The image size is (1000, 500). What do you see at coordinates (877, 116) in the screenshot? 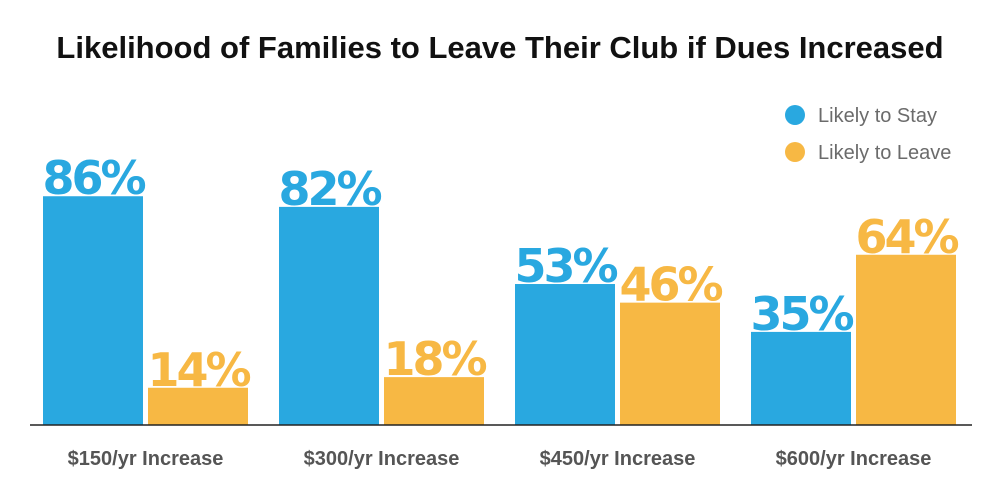
I see `legend-label-stay: Likely to Stay` at bounding box center [877, 116].